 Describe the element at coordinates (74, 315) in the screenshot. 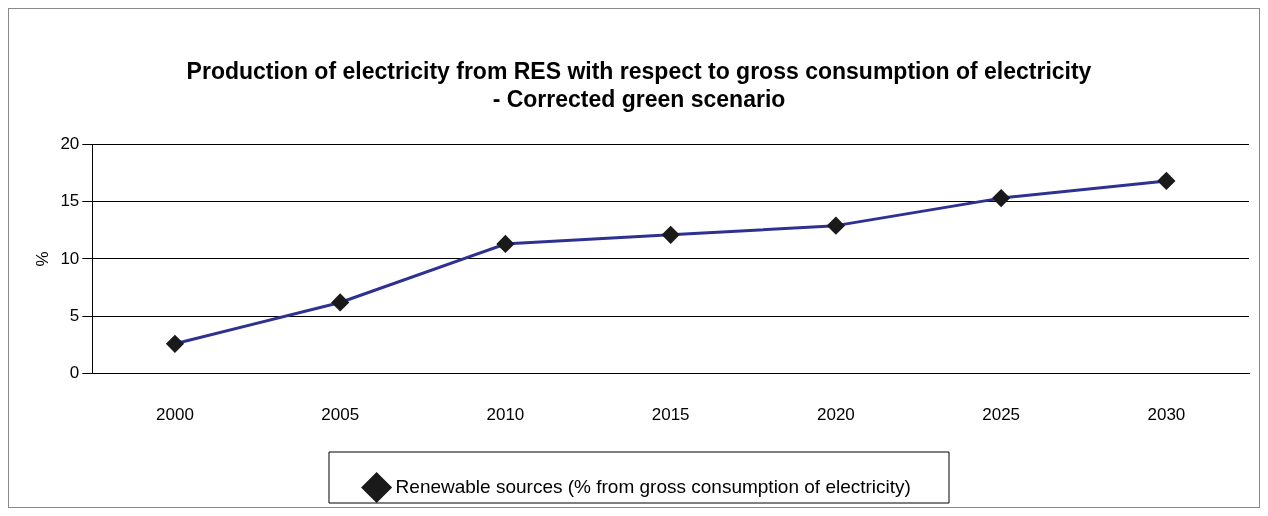

I see `y-tick-label: 5` at that location.